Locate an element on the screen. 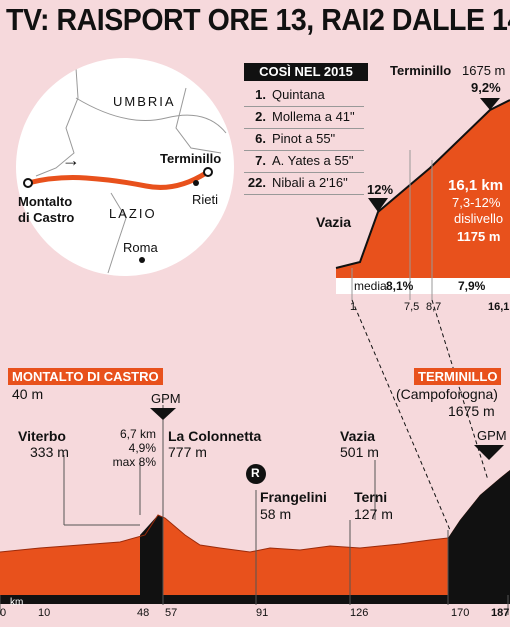  km-tick: 57 is located at coordinates (171, 613).